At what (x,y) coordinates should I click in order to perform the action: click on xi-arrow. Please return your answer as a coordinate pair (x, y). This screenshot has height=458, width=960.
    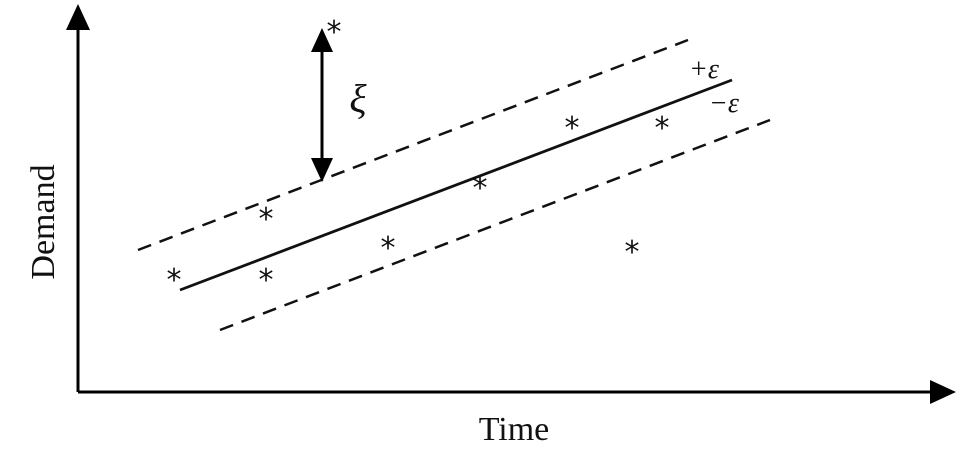
    Looking at the image, I should click on (322, 105).